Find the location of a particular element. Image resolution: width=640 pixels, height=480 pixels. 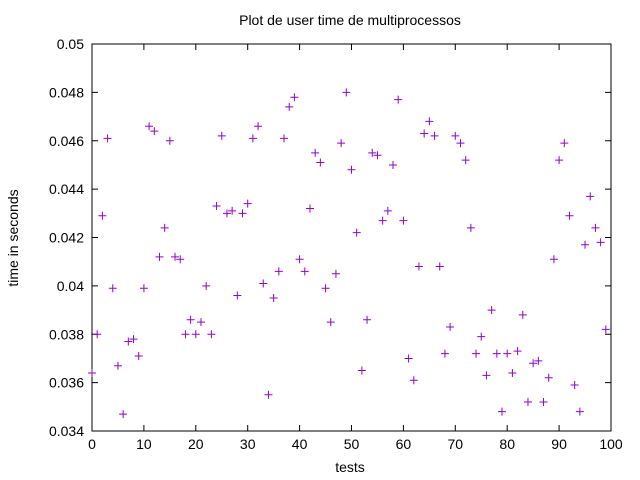

y-tick-label: 0.048 is located at coordinates (66, 92).